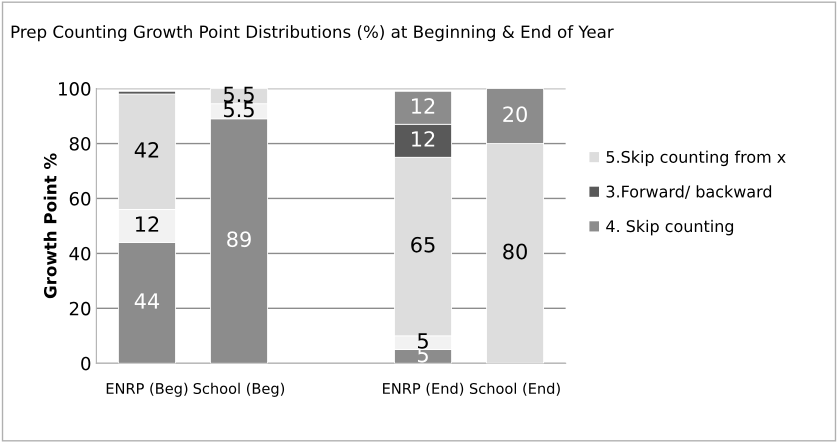 This screenshot has width=838, height=443. Describe the element at coordinates (146, 150) in the screenshot. I see `data-label: 42` at that location.